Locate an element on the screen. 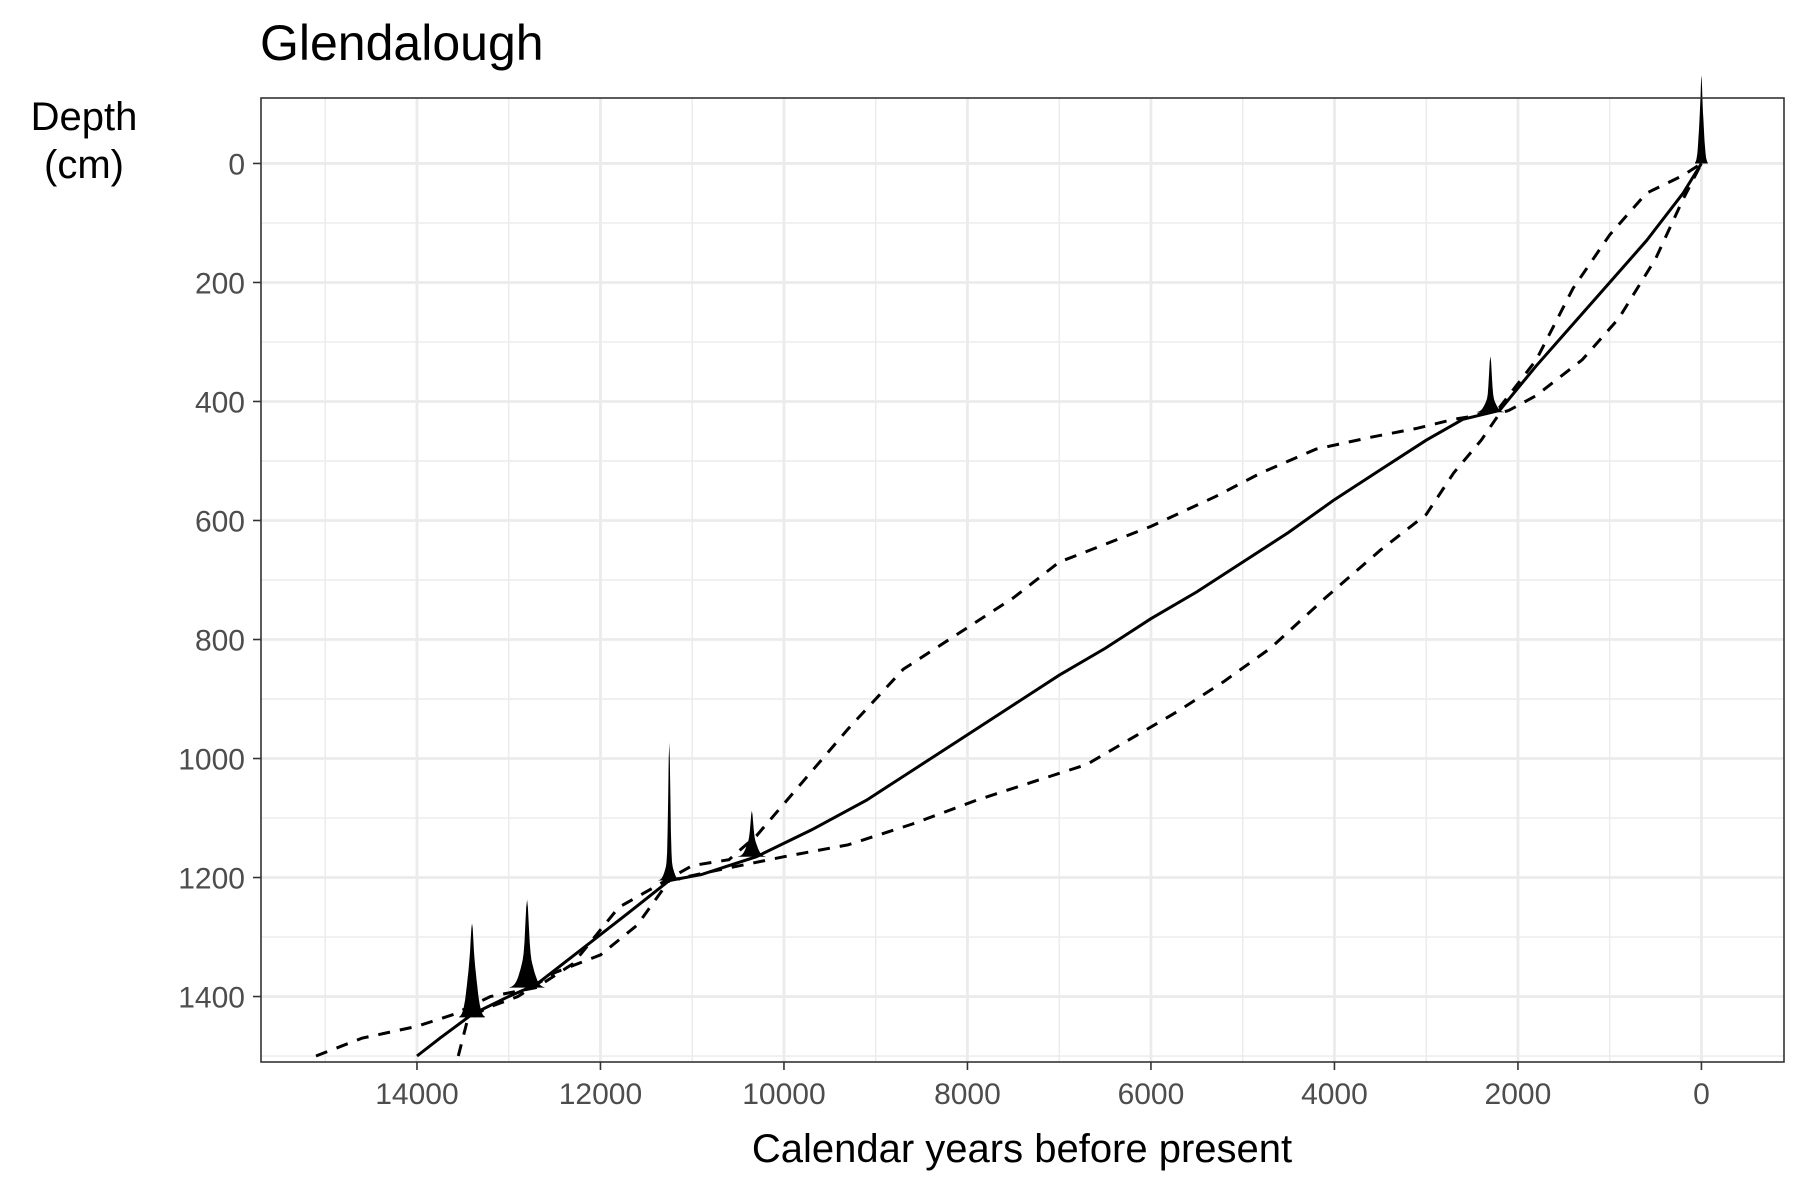 Image resolution: width=1800 pixels, height=1200 pixels. x-tick-label: 14000 is located at coordinates (416, 1094).